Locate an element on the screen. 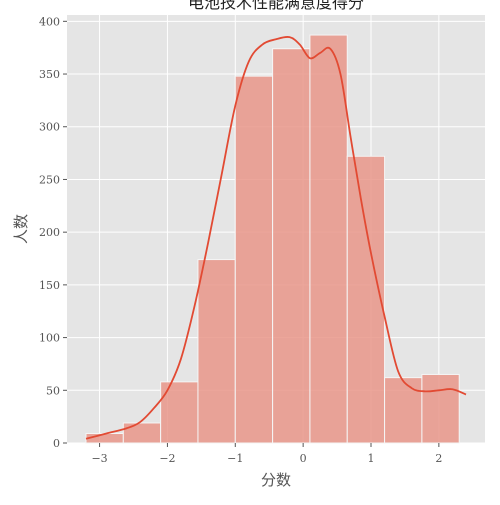  y-tick-label: 50 is located at coordinates (53, 390).